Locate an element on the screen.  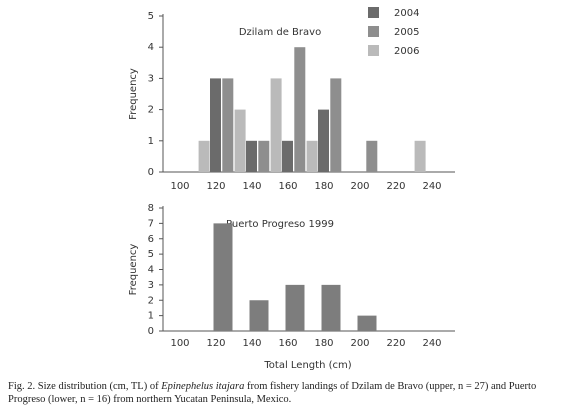
chart-title: Dzilam de Bravo is located at coordinates (280, 32).